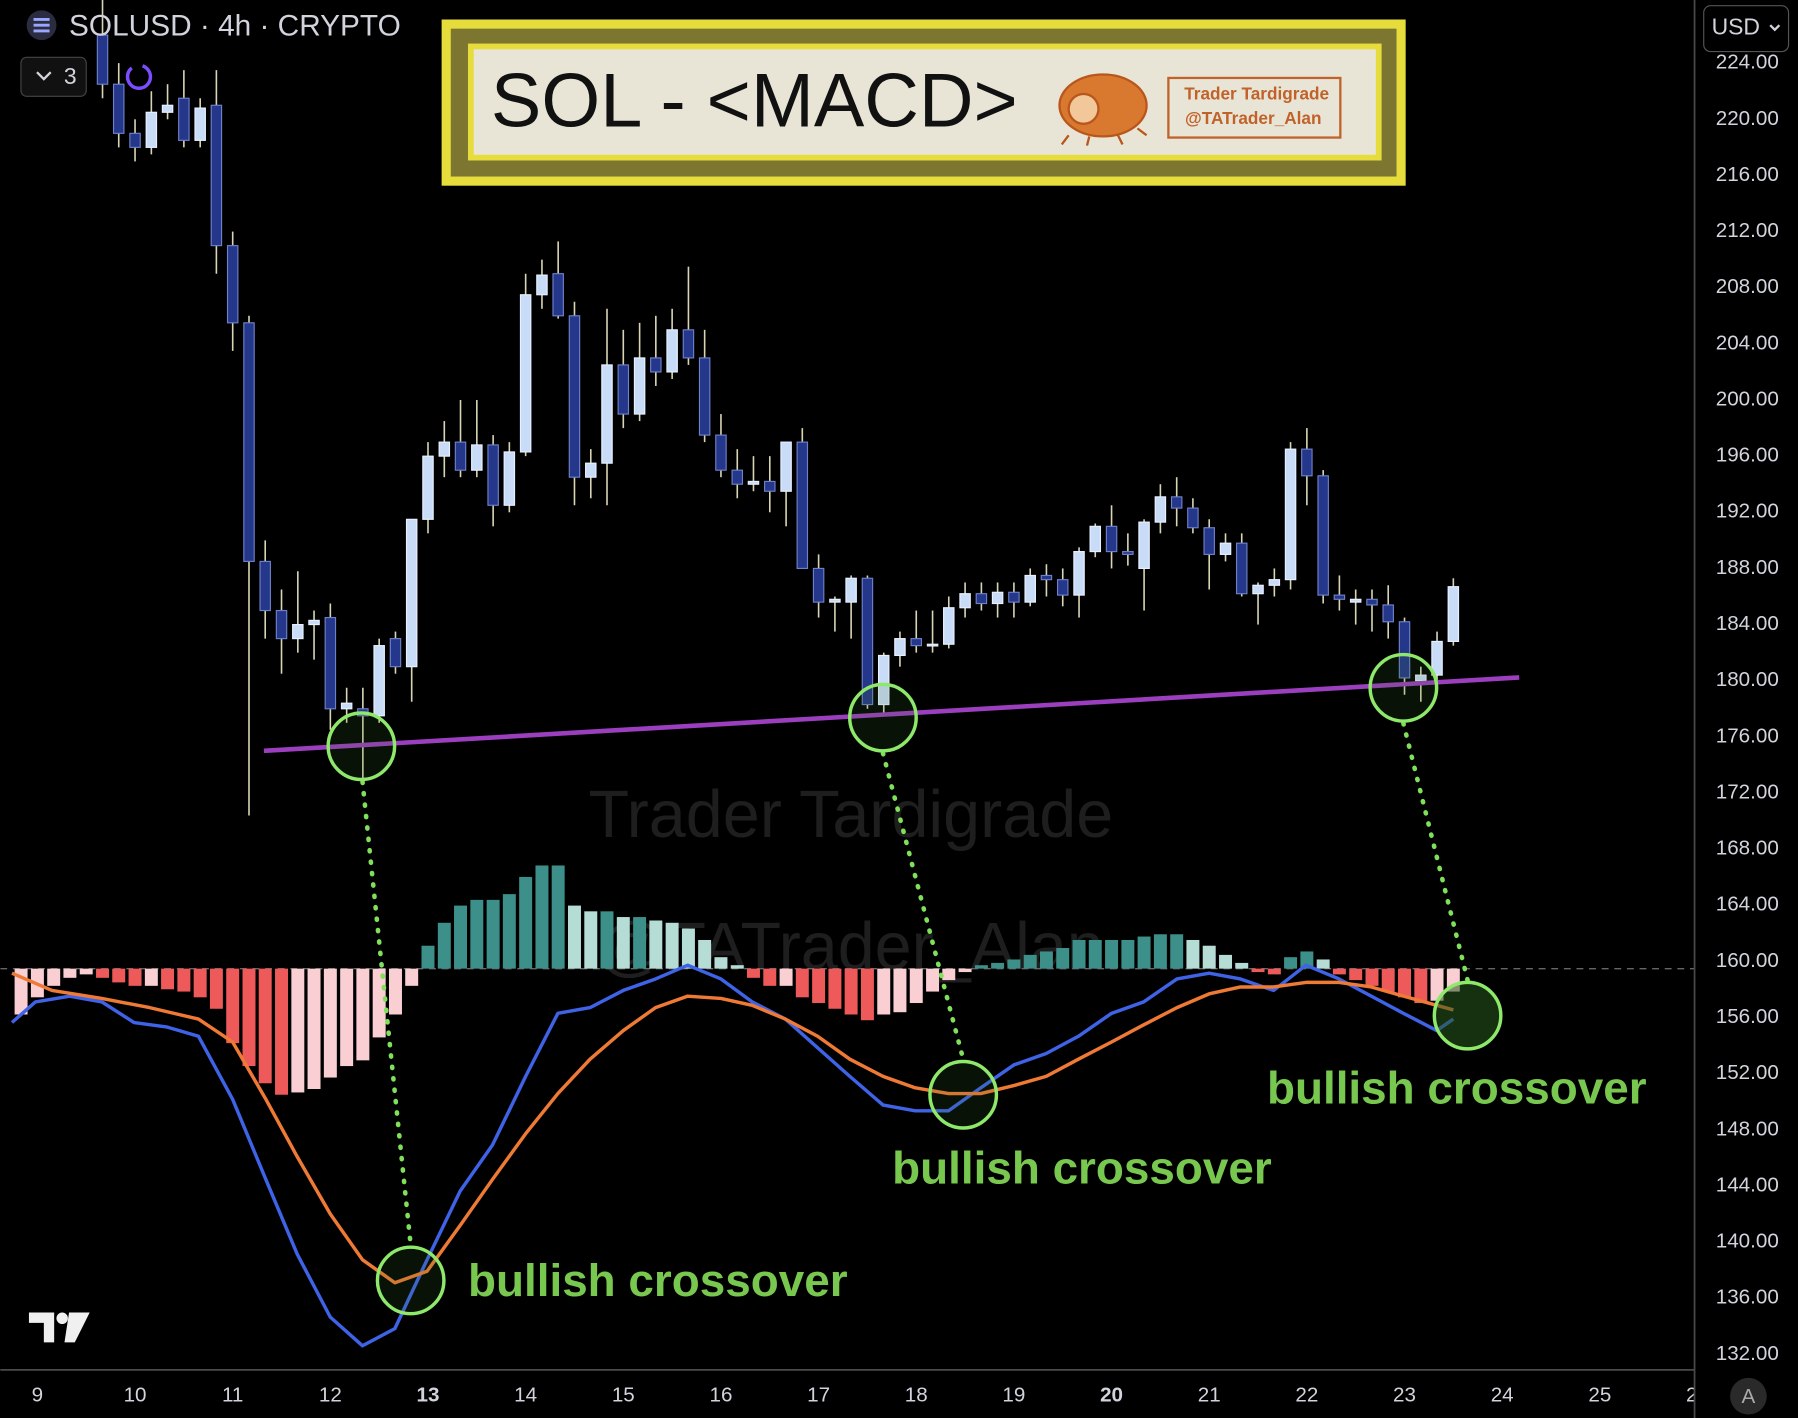  What do you see at coordinates (1435, 852) in the screenshot?
I see `connector` at bounding box center [1435, 852].